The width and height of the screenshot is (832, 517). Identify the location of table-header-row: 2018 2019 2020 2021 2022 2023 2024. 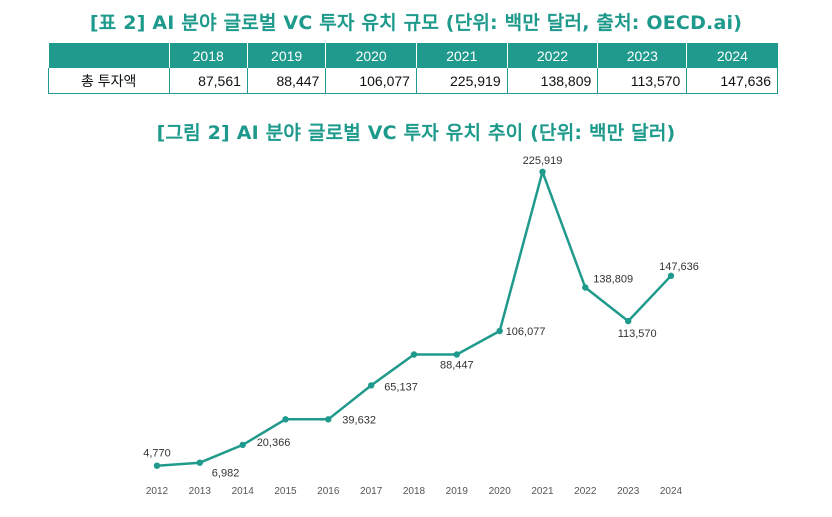
(413, 55).